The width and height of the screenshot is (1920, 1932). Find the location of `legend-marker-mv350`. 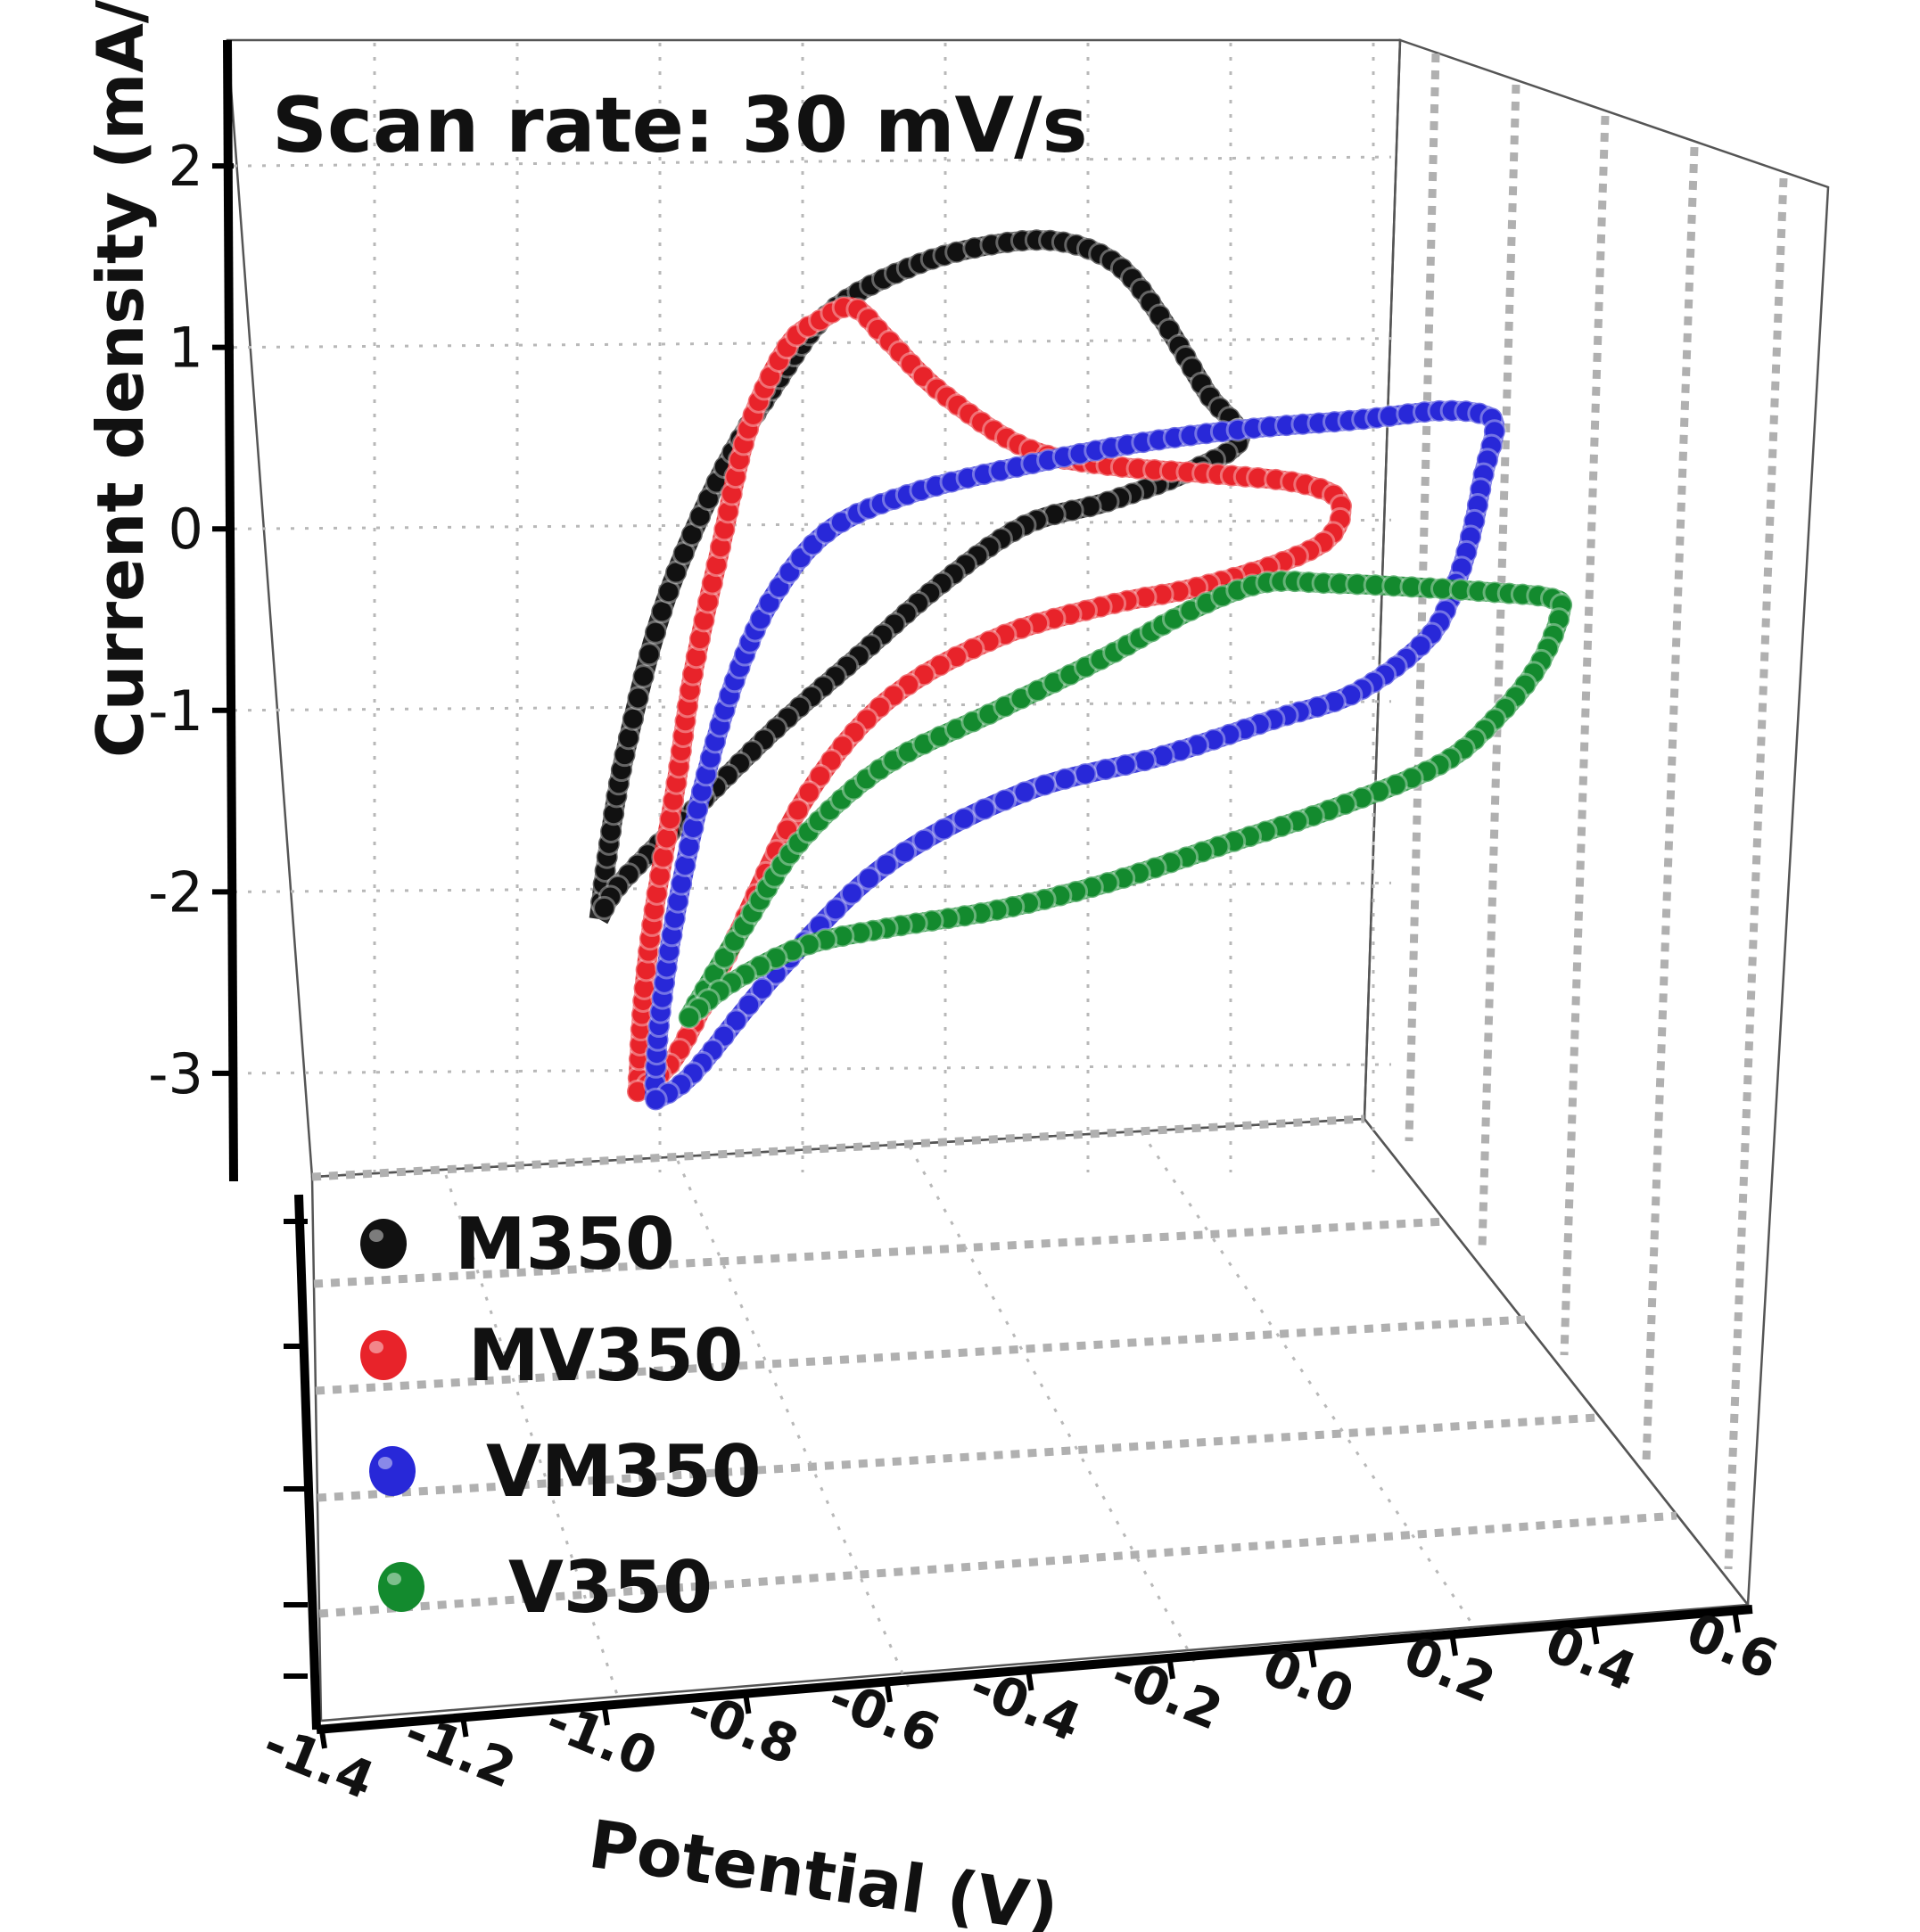

legend-marker-mv350 is located at coordinates (383, 1355).